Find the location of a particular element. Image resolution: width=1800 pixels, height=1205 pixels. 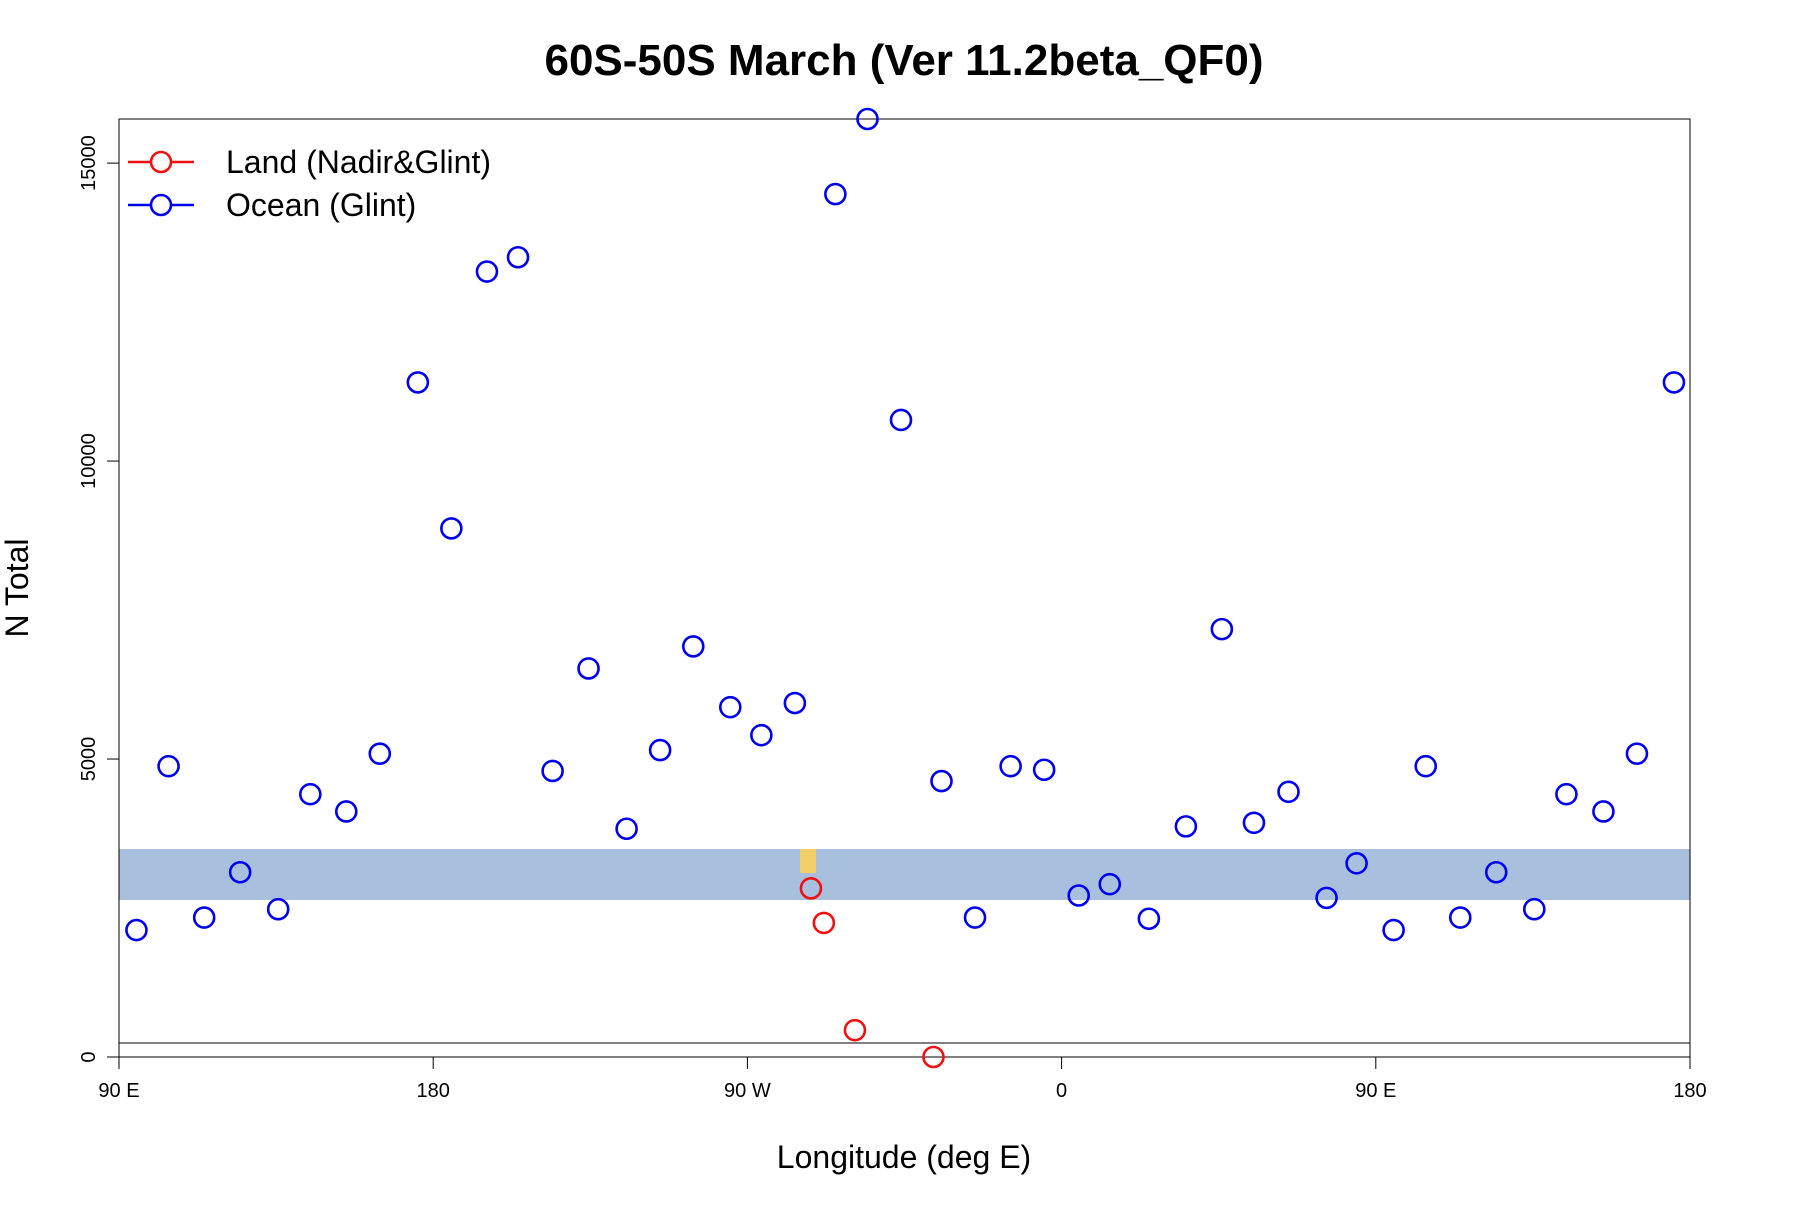

y-tick-label: 0 is located at coordinates (89, 1056).